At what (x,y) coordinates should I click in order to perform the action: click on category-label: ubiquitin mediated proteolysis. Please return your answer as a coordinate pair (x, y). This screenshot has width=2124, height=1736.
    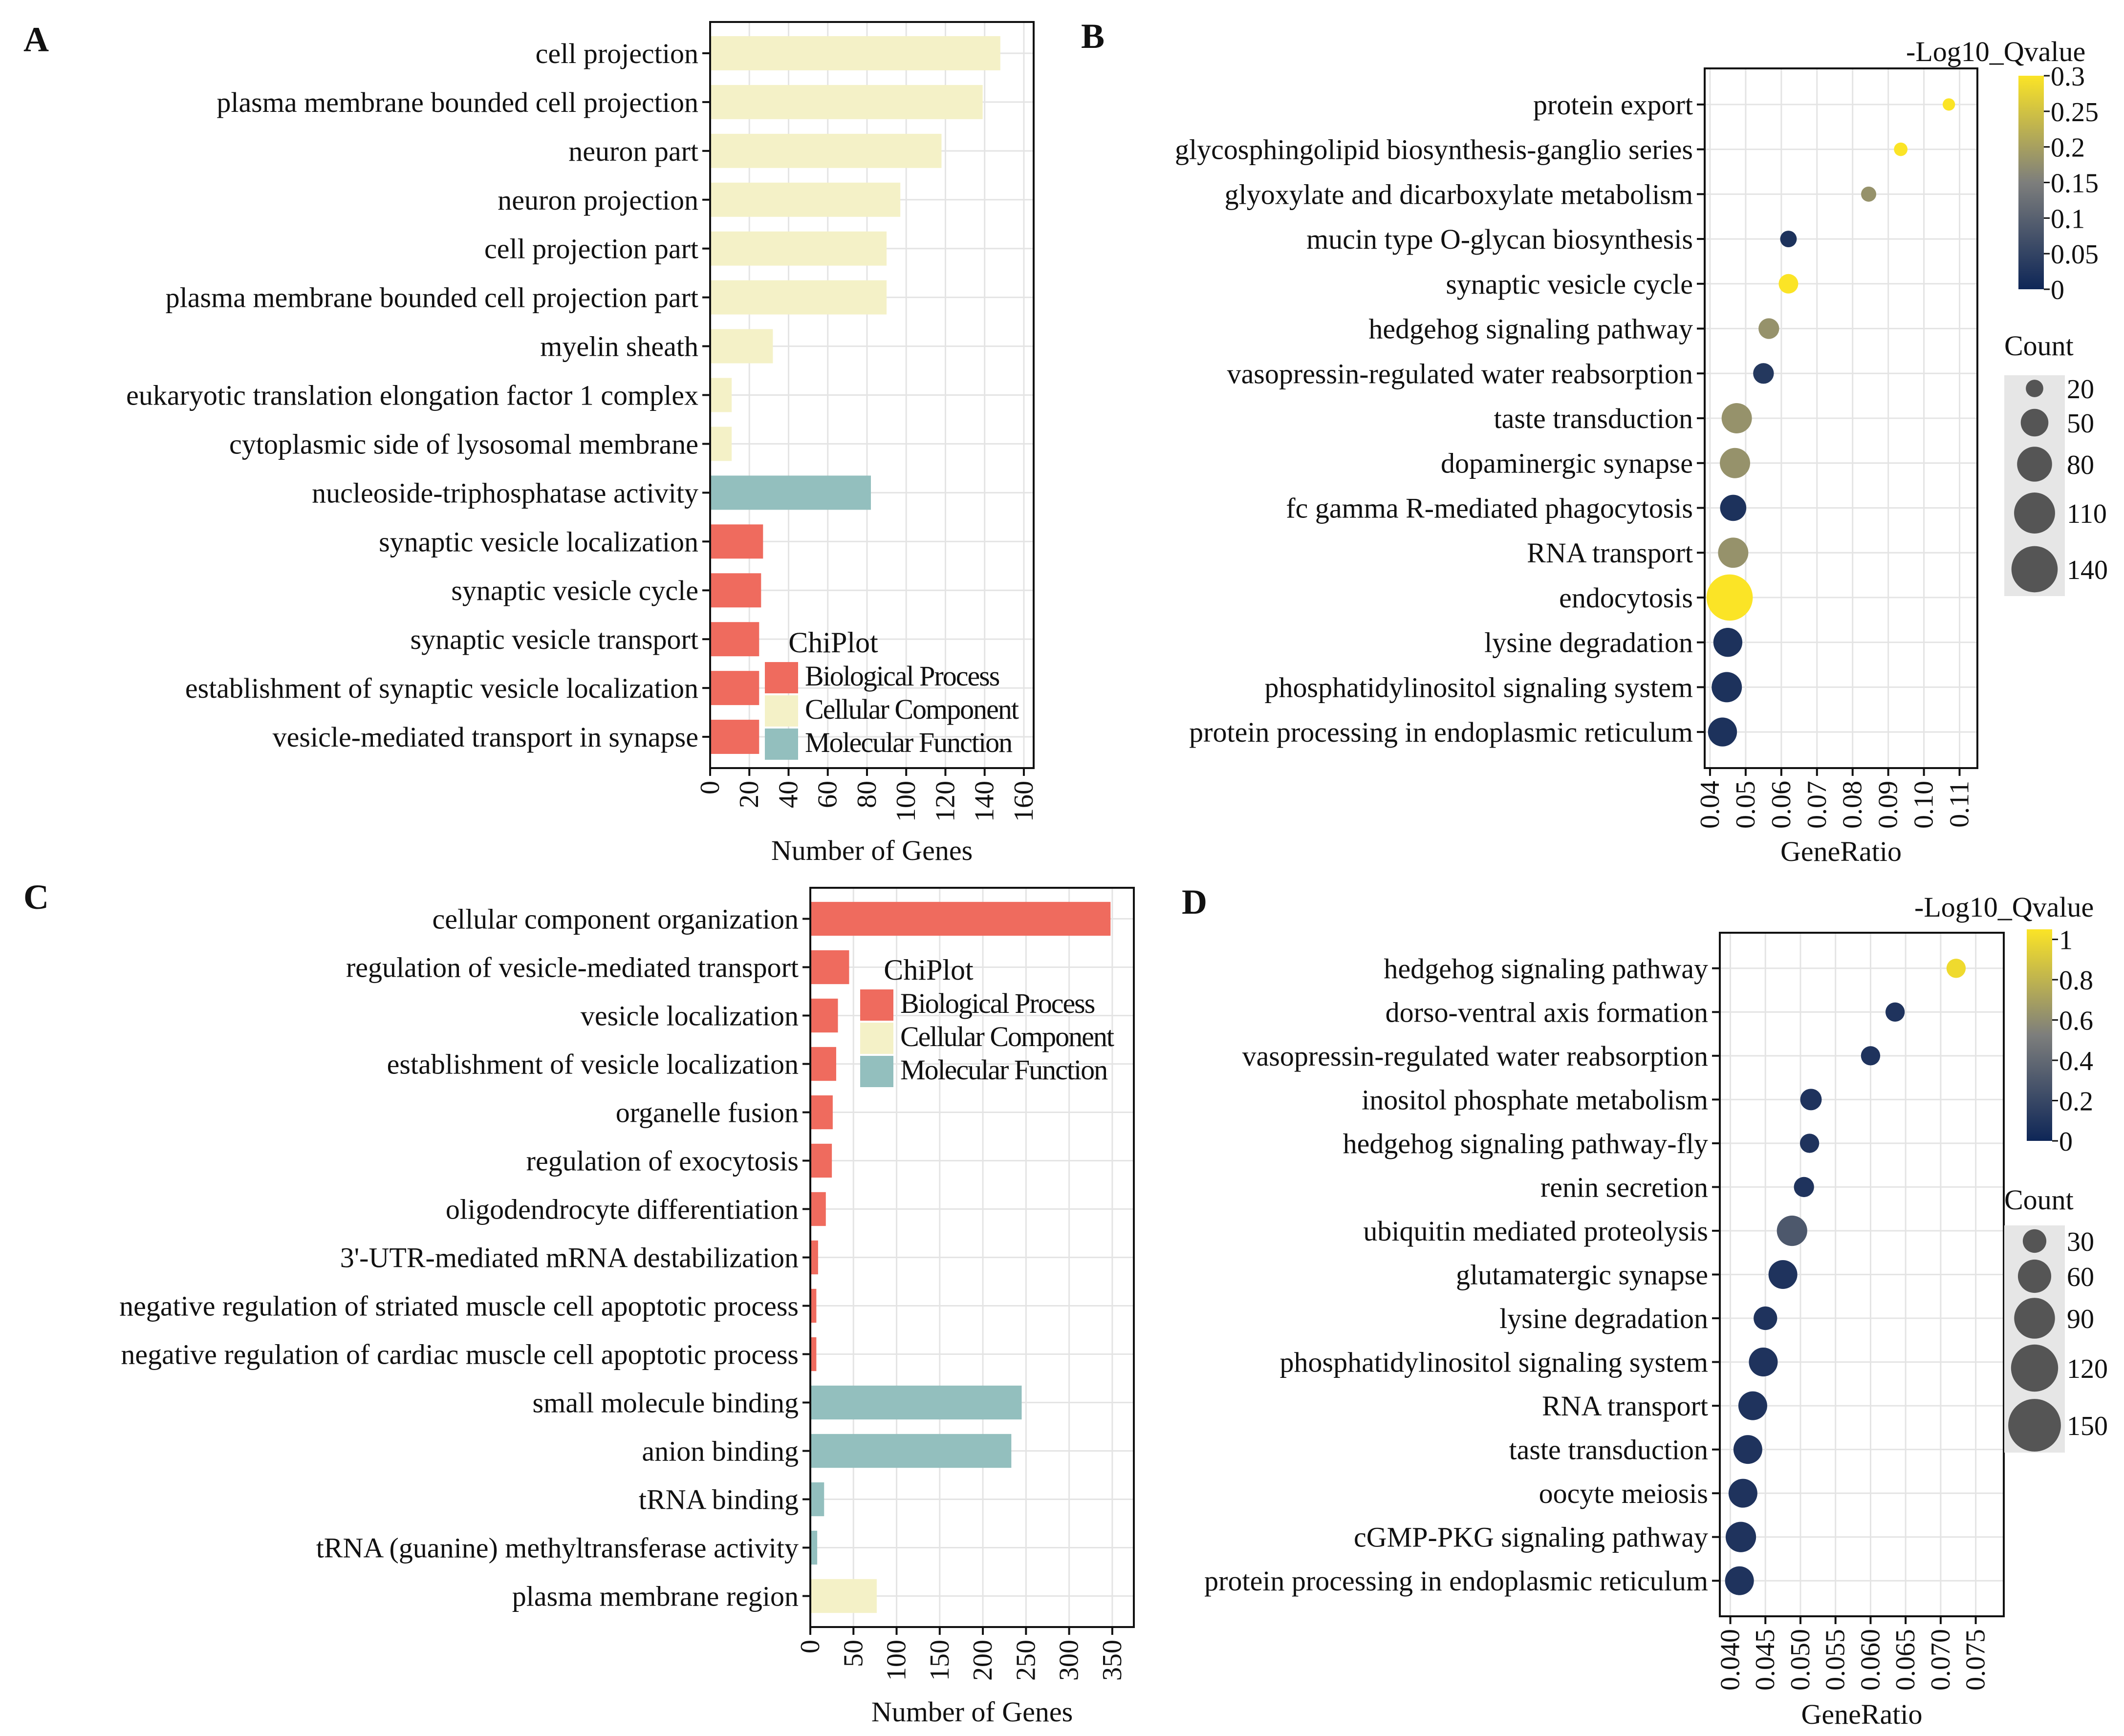
    Looking at the image, I should click on (1535, 1231).